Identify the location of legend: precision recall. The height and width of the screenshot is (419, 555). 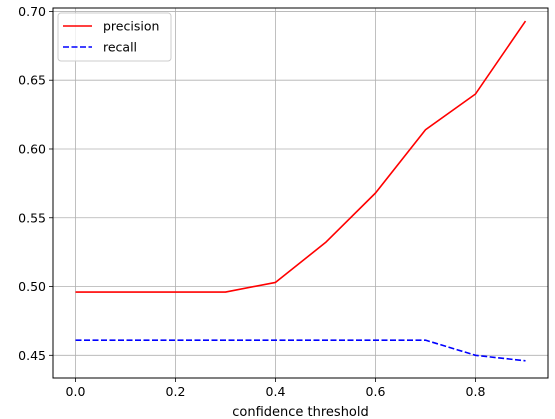
(114, 37).